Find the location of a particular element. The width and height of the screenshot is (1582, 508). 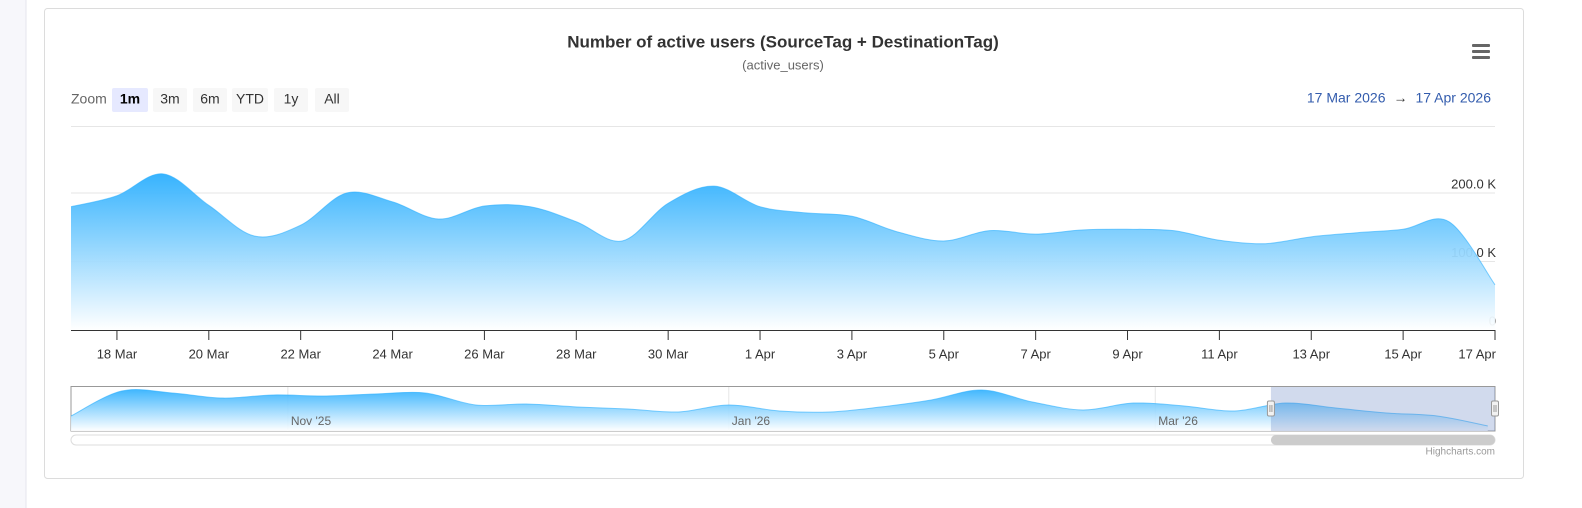

zoom-button-label: YTD is located at coordinates (250, 99).